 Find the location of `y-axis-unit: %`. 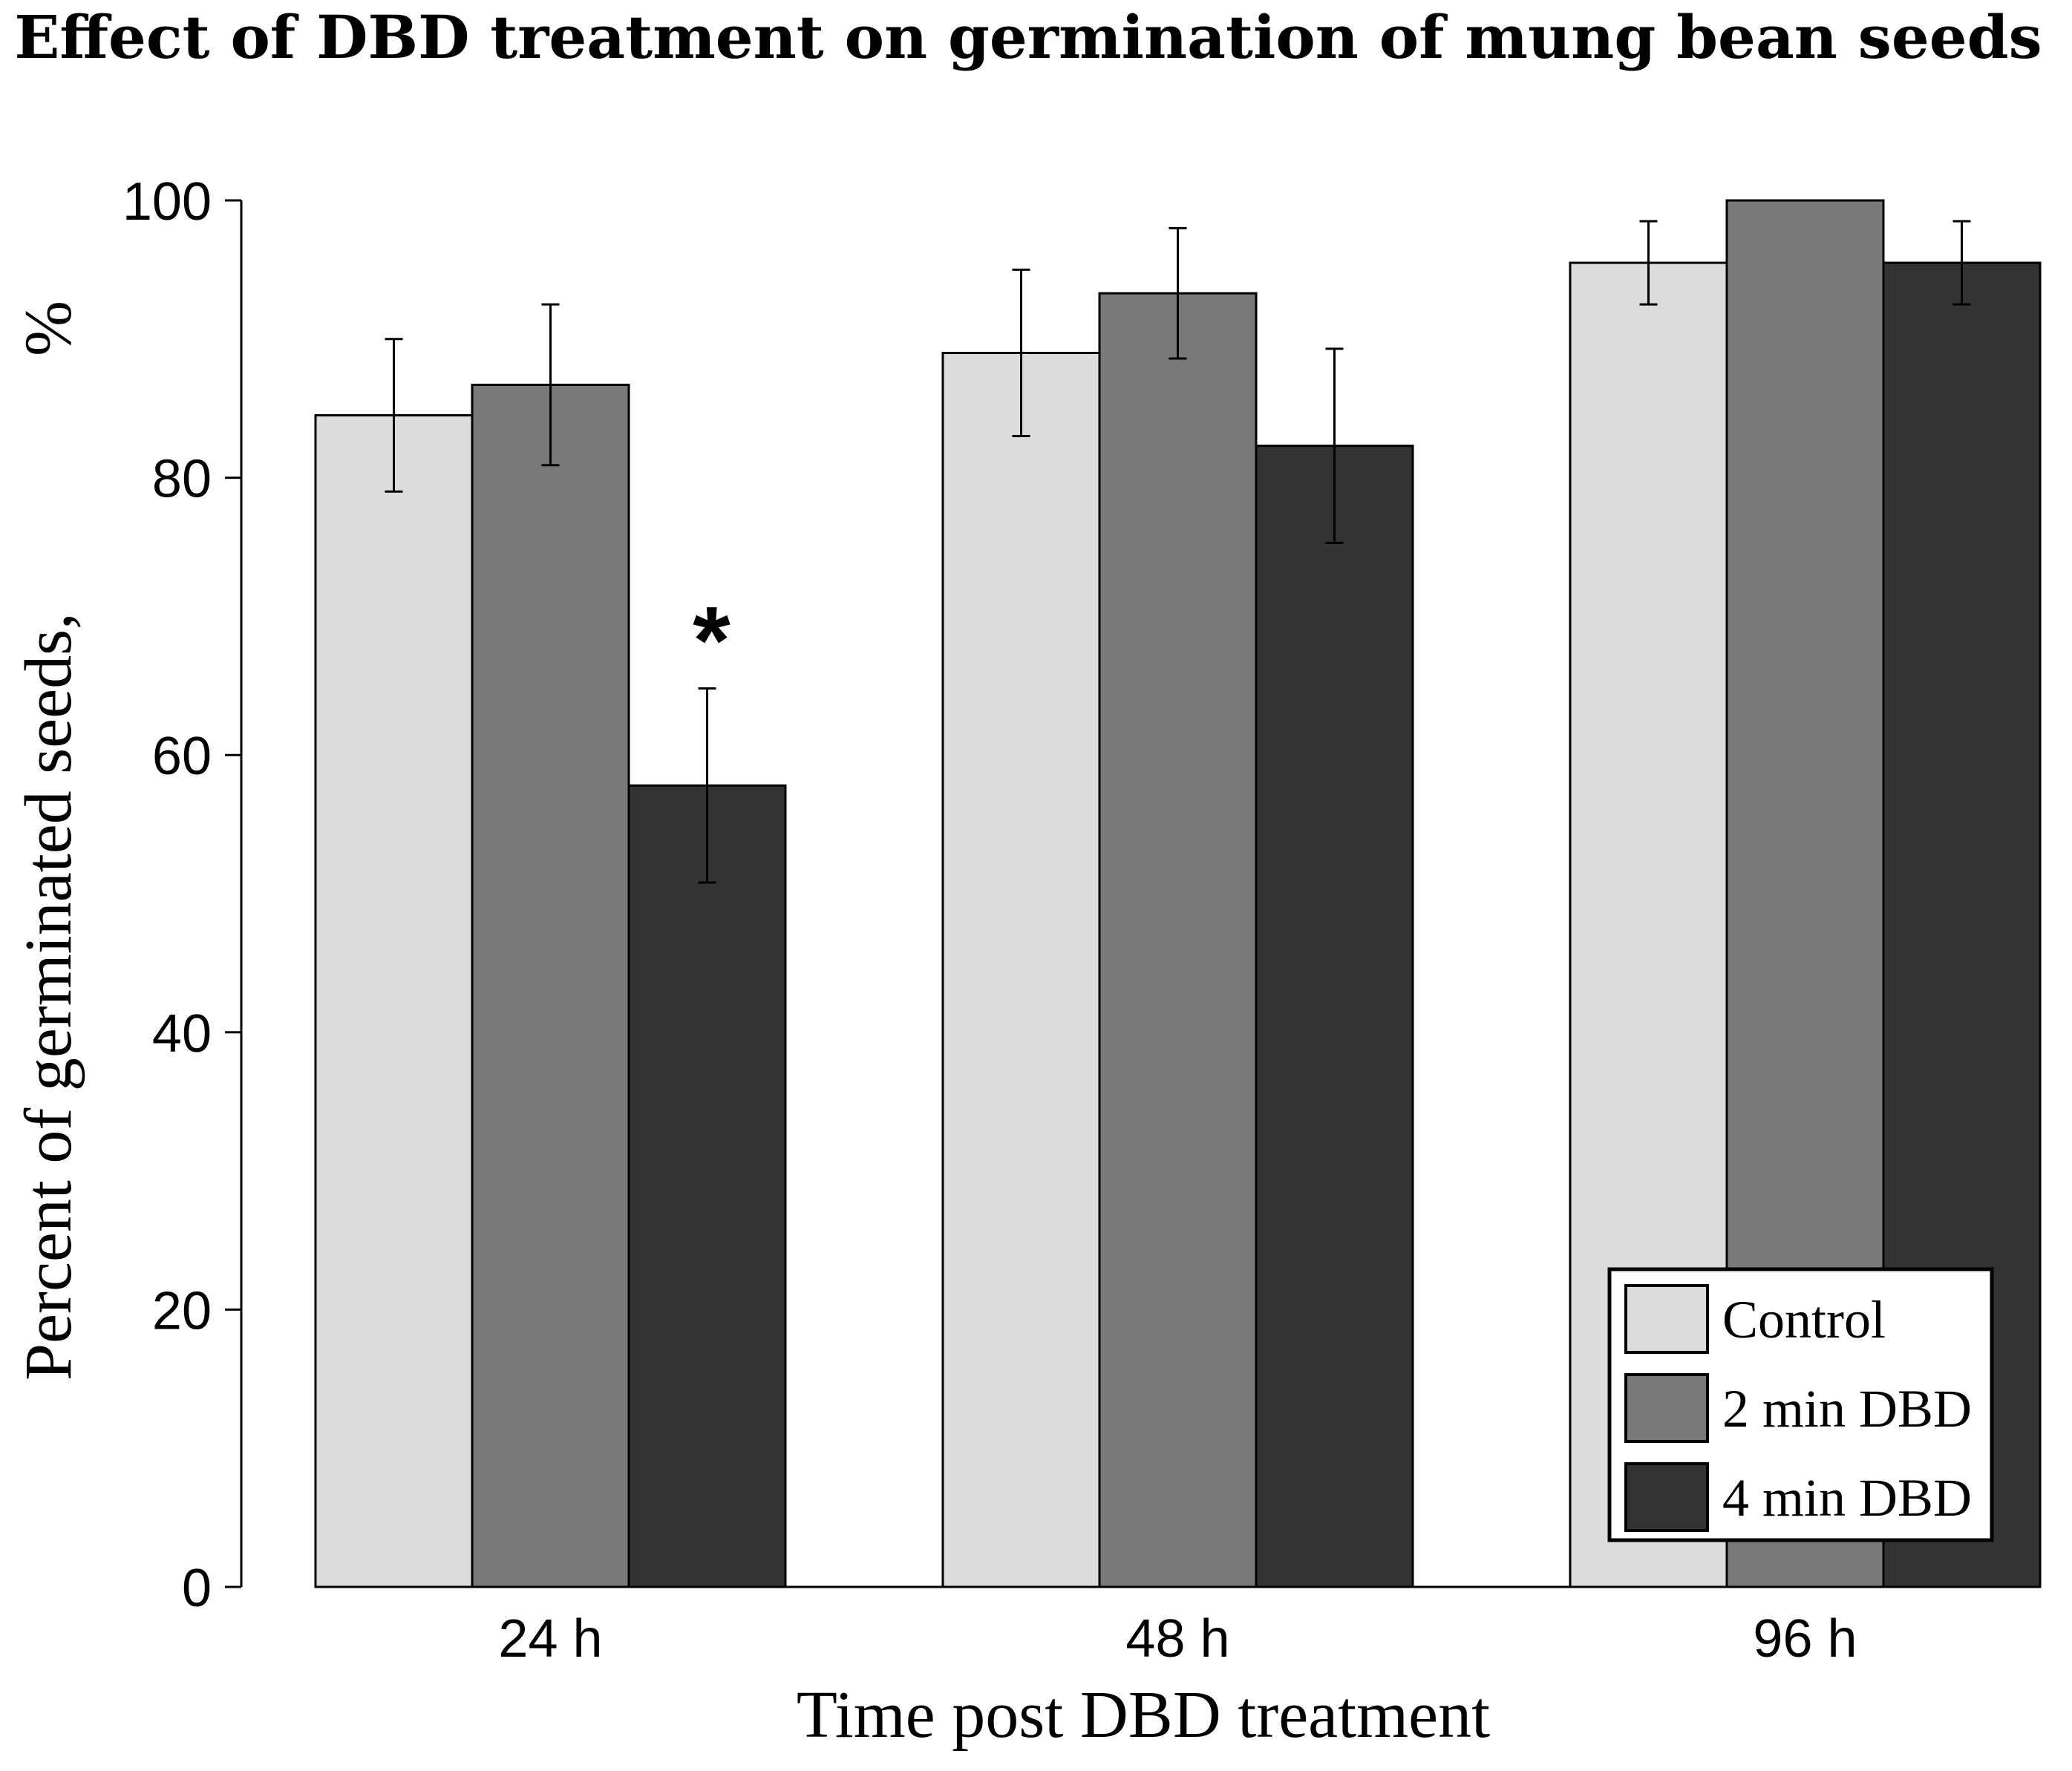

y-axis-unit: % is located at coordinates (48, 328).